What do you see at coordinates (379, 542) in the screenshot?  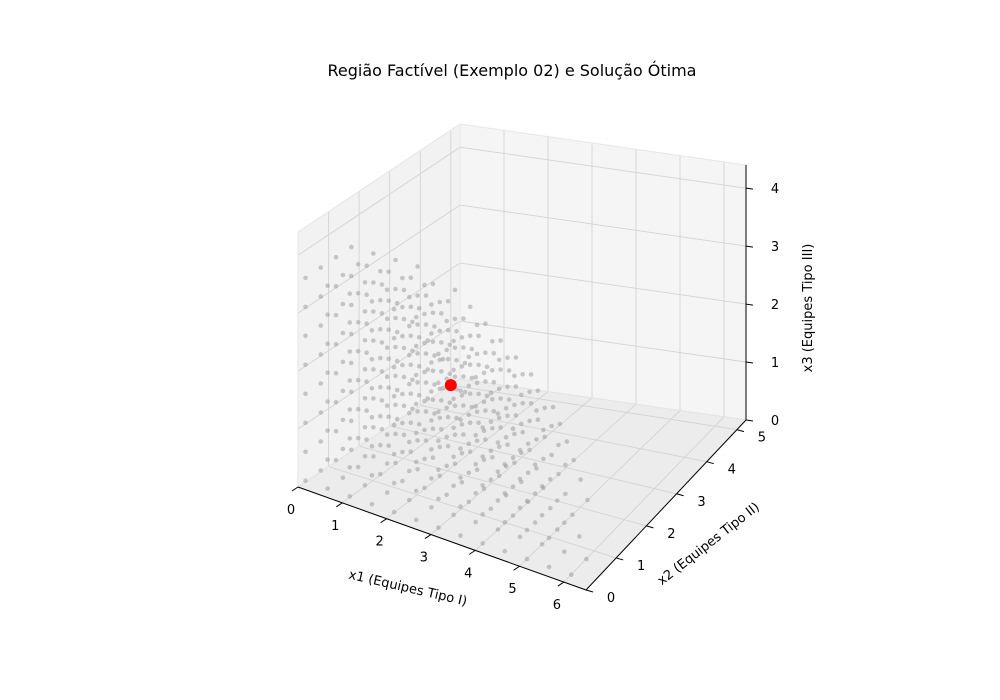 I see `x-tick-label: 2` at bounding box center [379, 542].